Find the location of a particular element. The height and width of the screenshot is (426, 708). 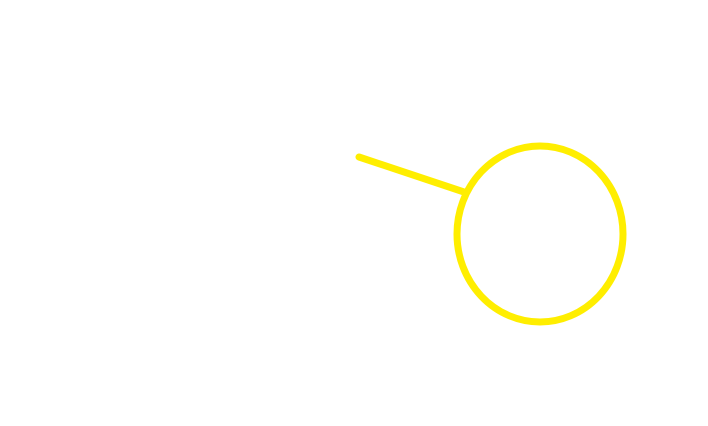

yellow-line is located at coordinates (411, 174).